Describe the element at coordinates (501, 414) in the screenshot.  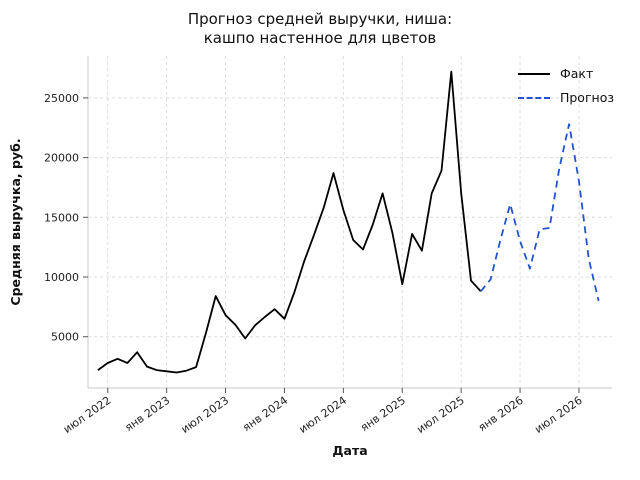
I see `x-tick-label: янв 2026` at that location.